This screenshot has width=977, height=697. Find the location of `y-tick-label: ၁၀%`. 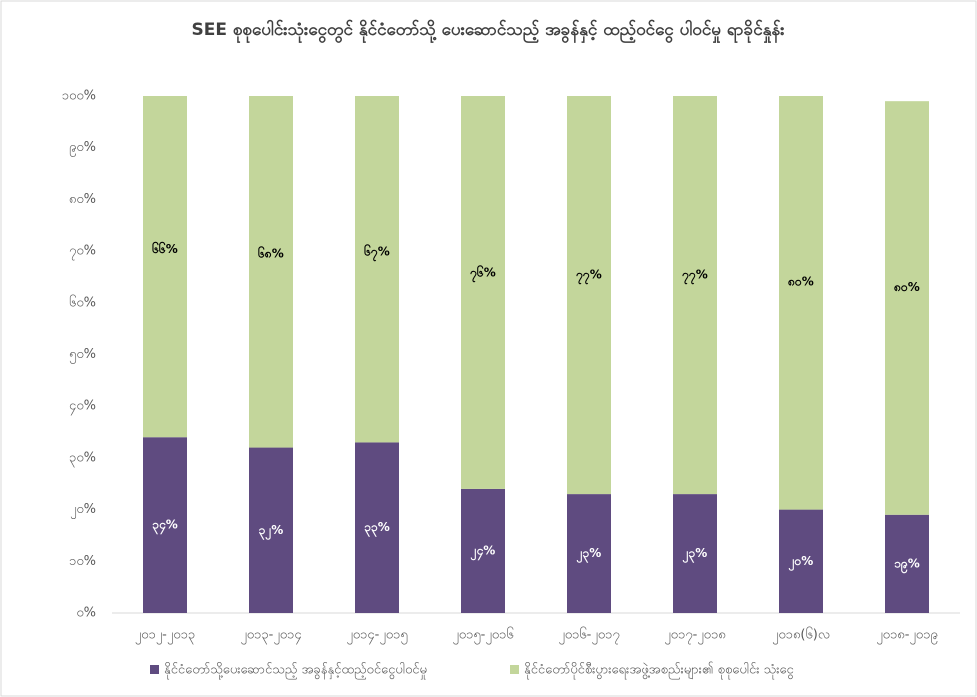

y-tick-label: ၁၀% is located at coordinates (82, 561).